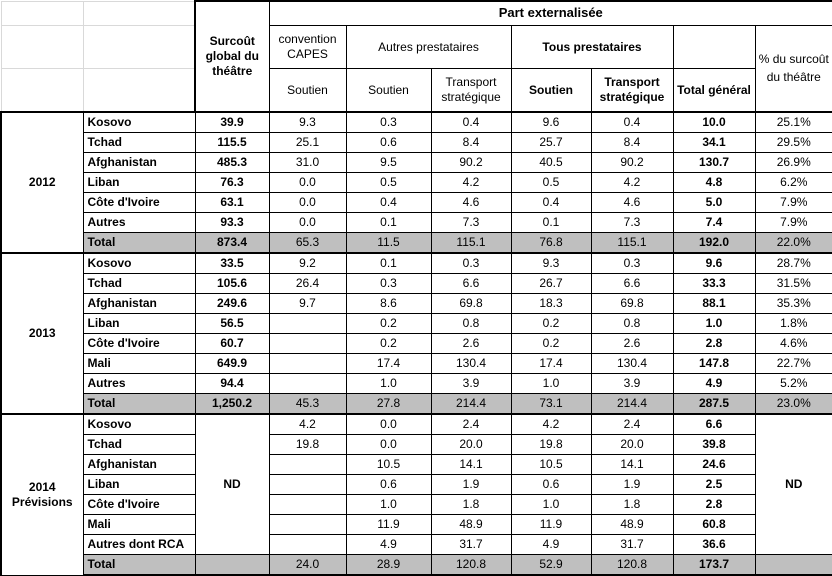 The height and width of the screenshot is (576, 832). Describe the element at coordinates (471, 404) in the screenshot. I see `data-cell: 214.4` at that location.